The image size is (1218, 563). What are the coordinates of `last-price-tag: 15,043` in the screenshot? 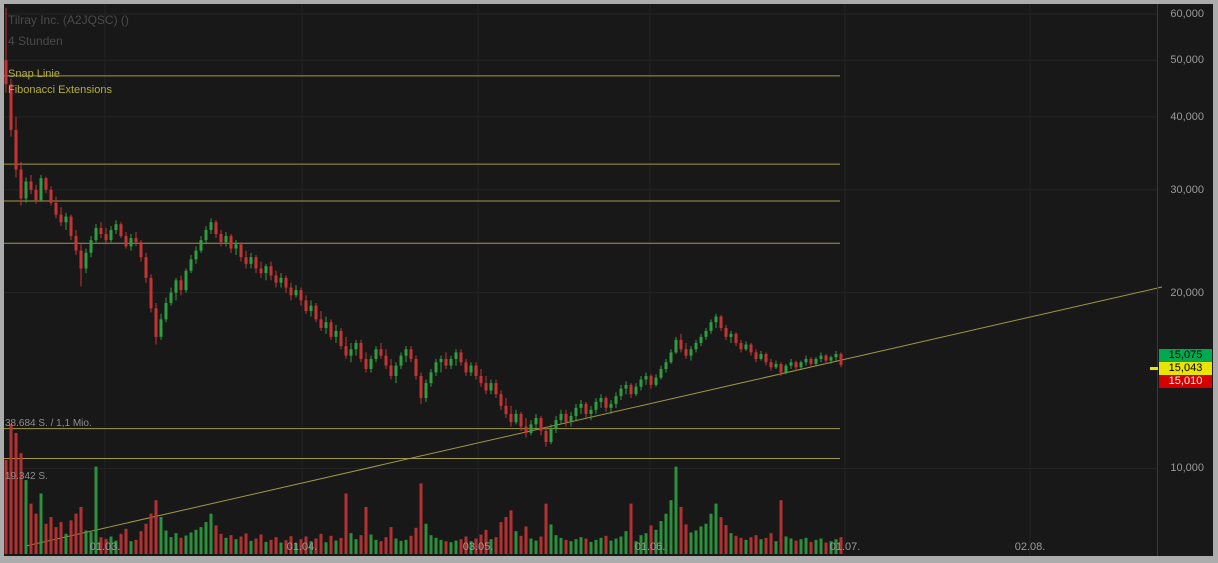 It's located at (1185, 368).